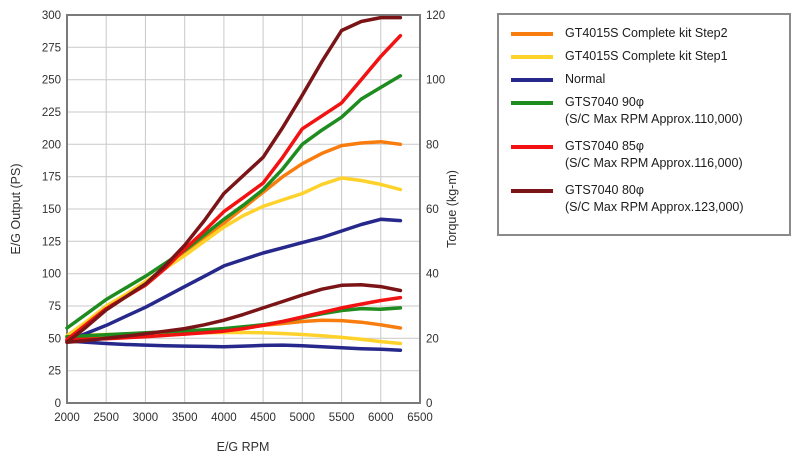  What do you see at coordinates (263, 418) in the screenshot?
I see `x-tick-label: 4500` at bounding box center [263, 418].